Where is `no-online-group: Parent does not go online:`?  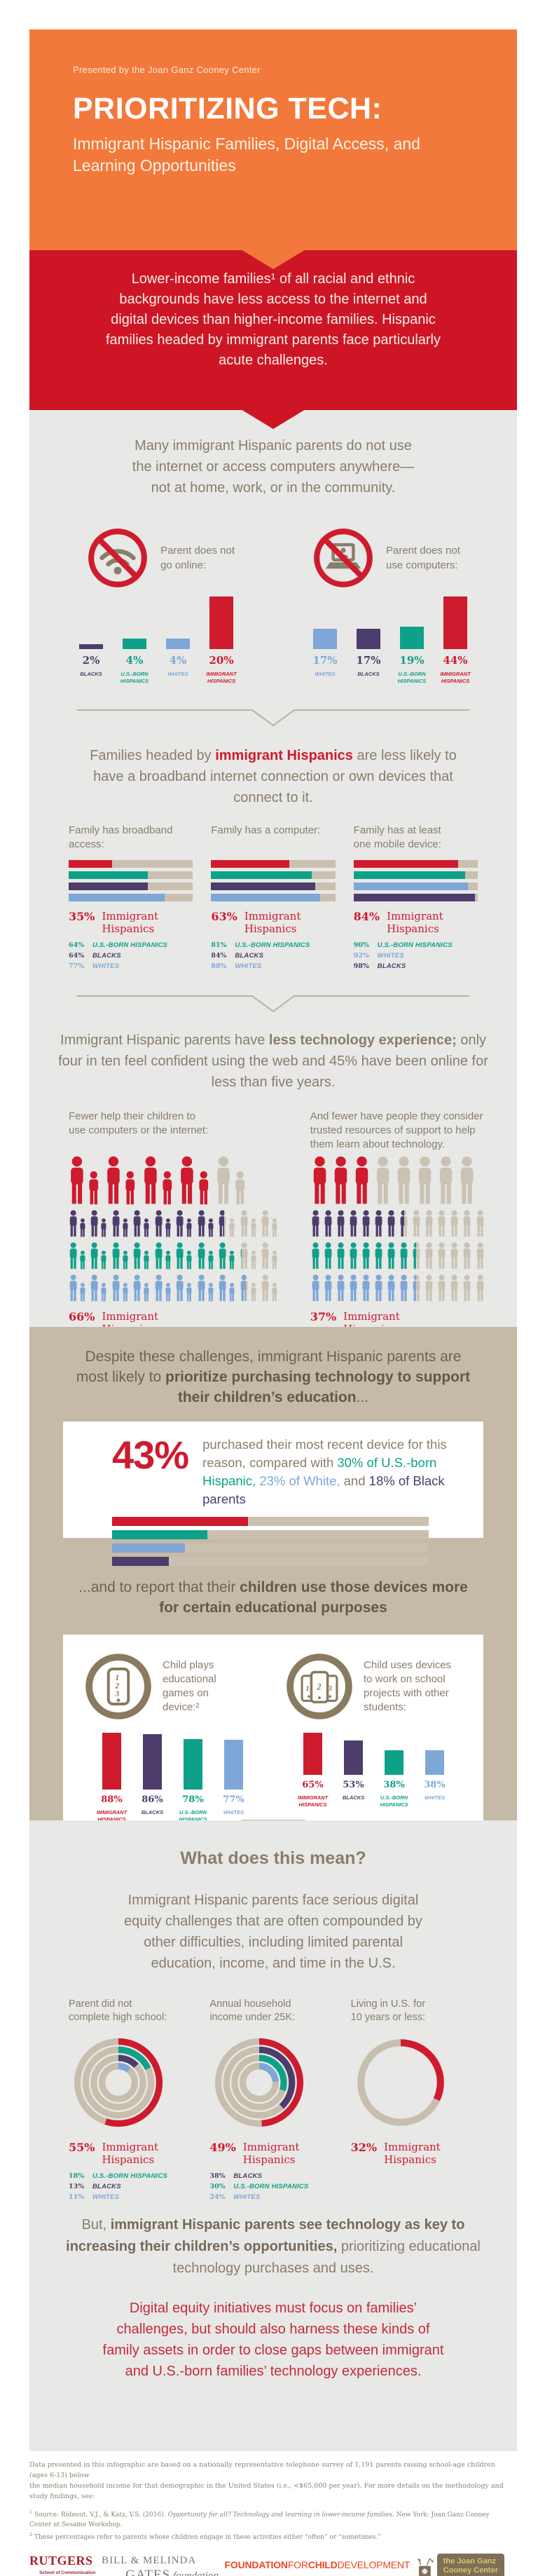
no-online-group: Parent does not go online: is located at coordinates (160, 558).